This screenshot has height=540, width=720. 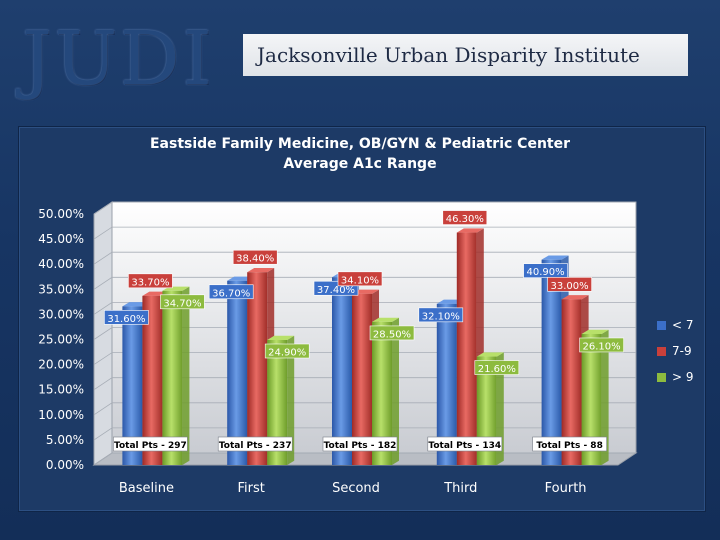 I want to click on legend-item-below-7: < 7, so click(x=675, y=325).